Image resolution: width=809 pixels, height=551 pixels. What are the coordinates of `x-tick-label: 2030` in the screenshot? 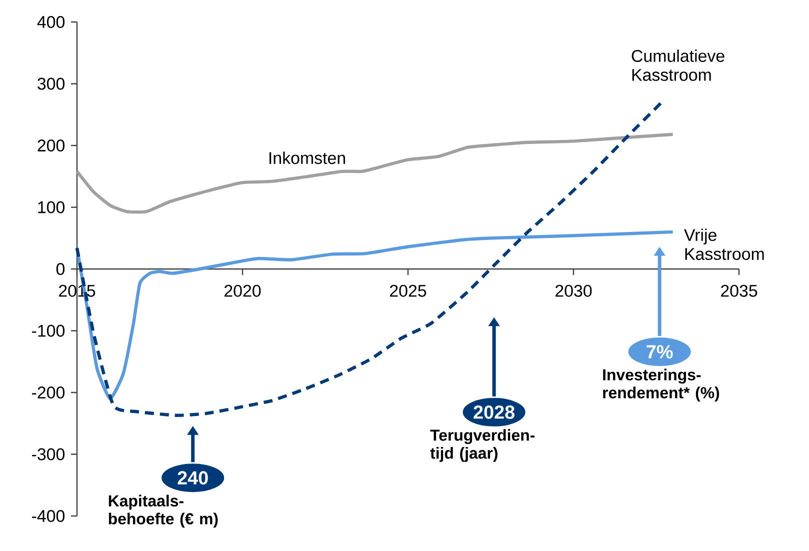 It's located at (574, 290).